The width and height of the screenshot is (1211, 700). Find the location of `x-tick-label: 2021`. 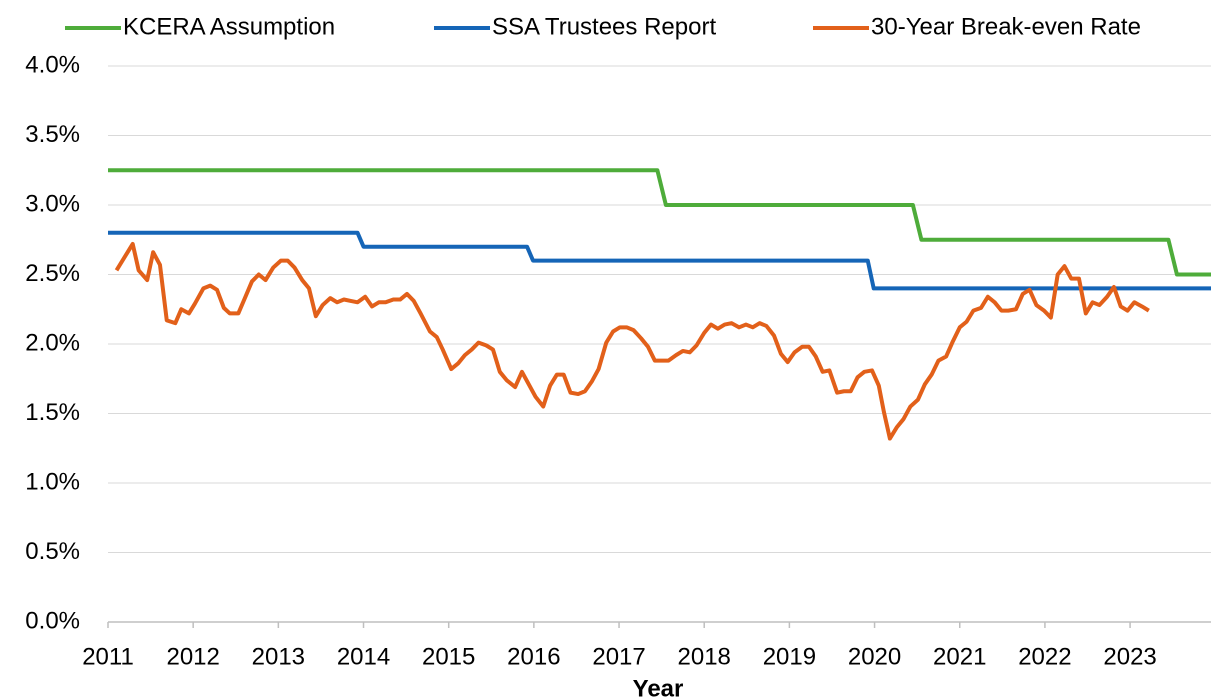

x-tick-label: 2021 is located at coordinates (959, 656).